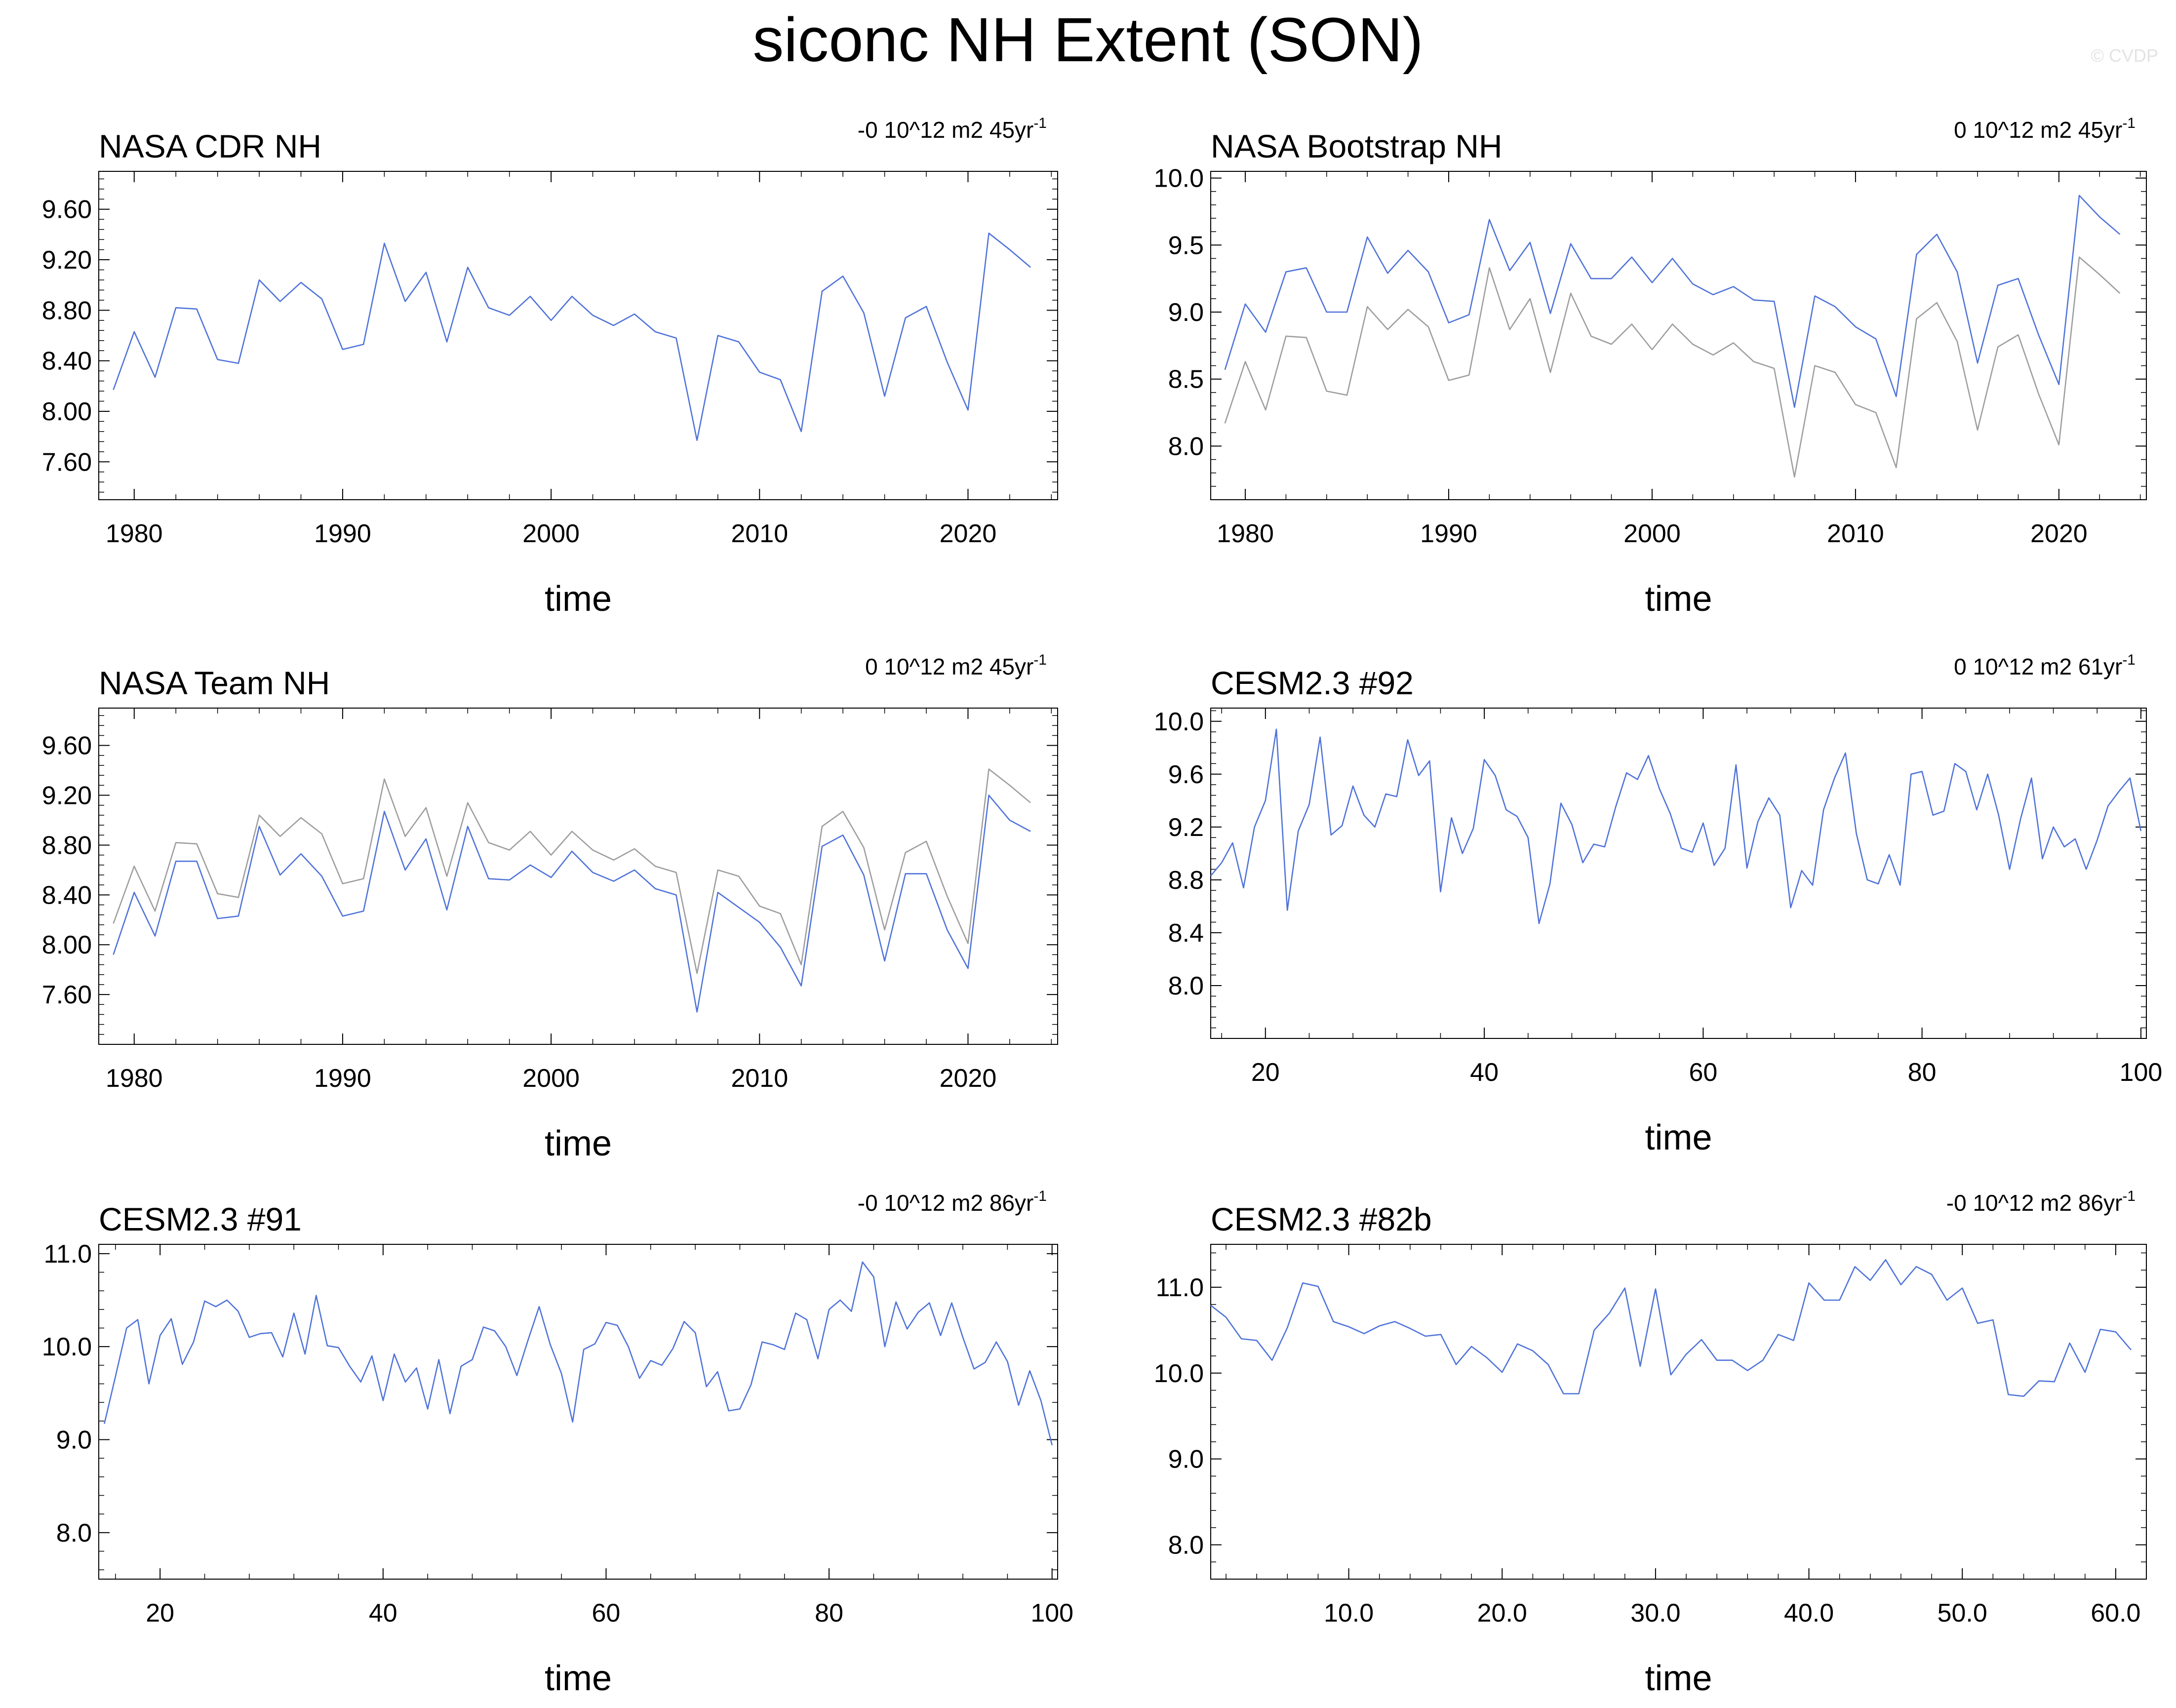 This screenshot has width=2176, height=1708. Describe the element at coordinates (1809, 1613) in the screenshot. I see `x-tick-label: 40.0` at that location.